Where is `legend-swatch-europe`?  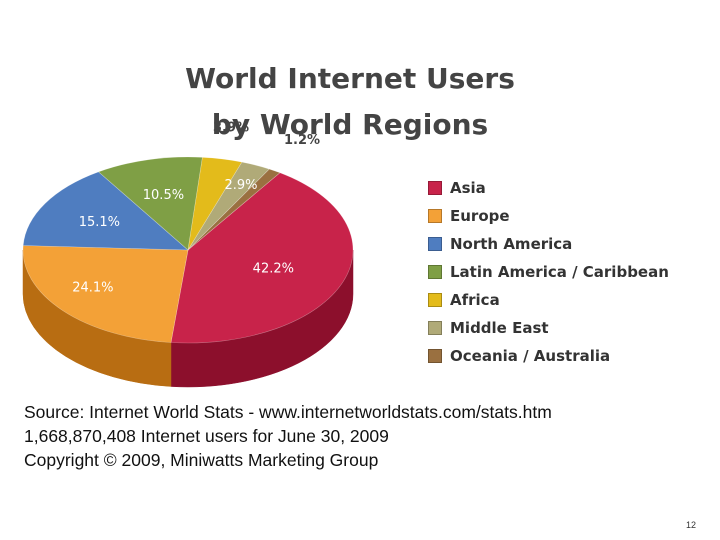
legend-swatch-europe is located at coordinates (435, 216).